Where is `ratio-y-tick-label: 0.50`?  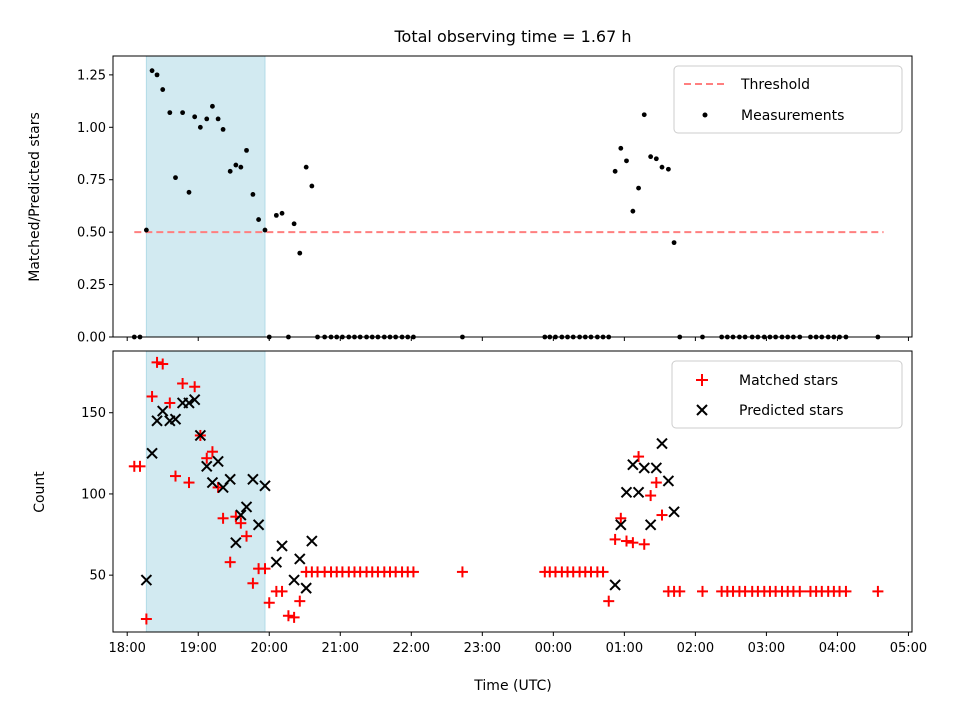
ratio-y-tick-label: 0.50 is located at coordinates (91, 233).